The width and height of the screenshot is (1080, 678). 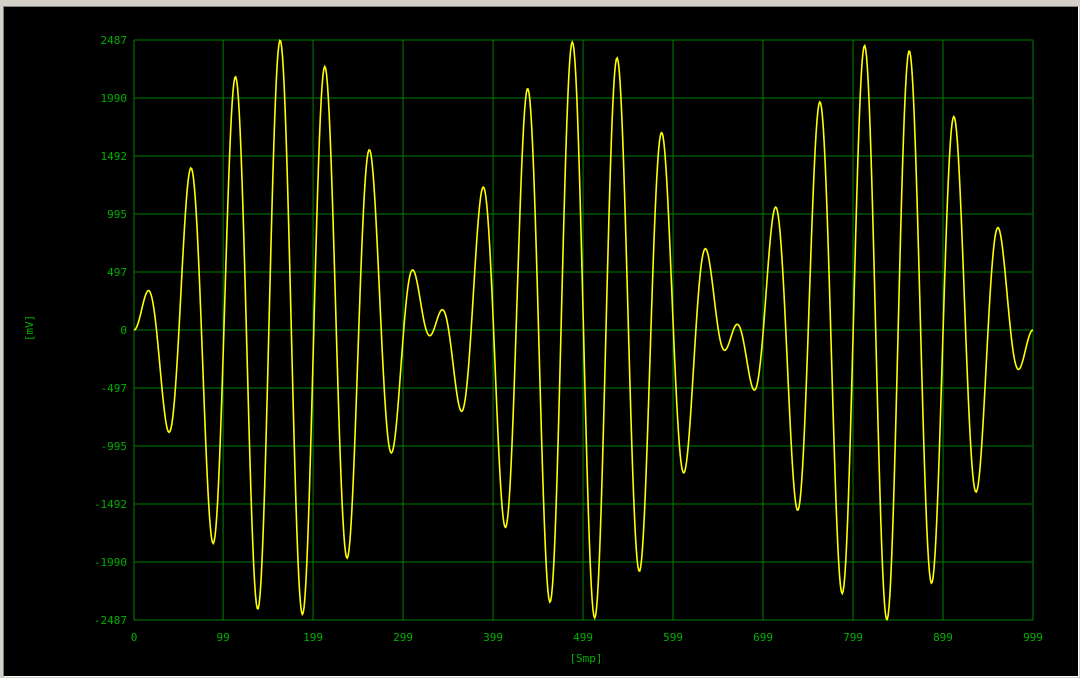 I want to click on x-tick-label: 999, so click(x=1033, y=637).